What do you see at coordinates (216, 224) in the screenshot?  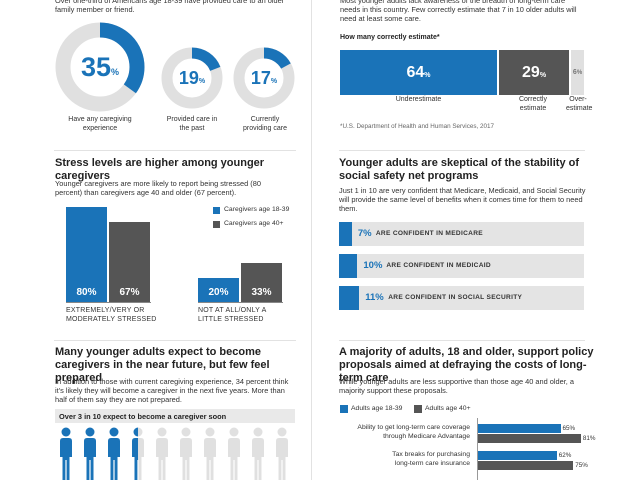 I see `legend-swatch-old` at bounding box center [216, 224].